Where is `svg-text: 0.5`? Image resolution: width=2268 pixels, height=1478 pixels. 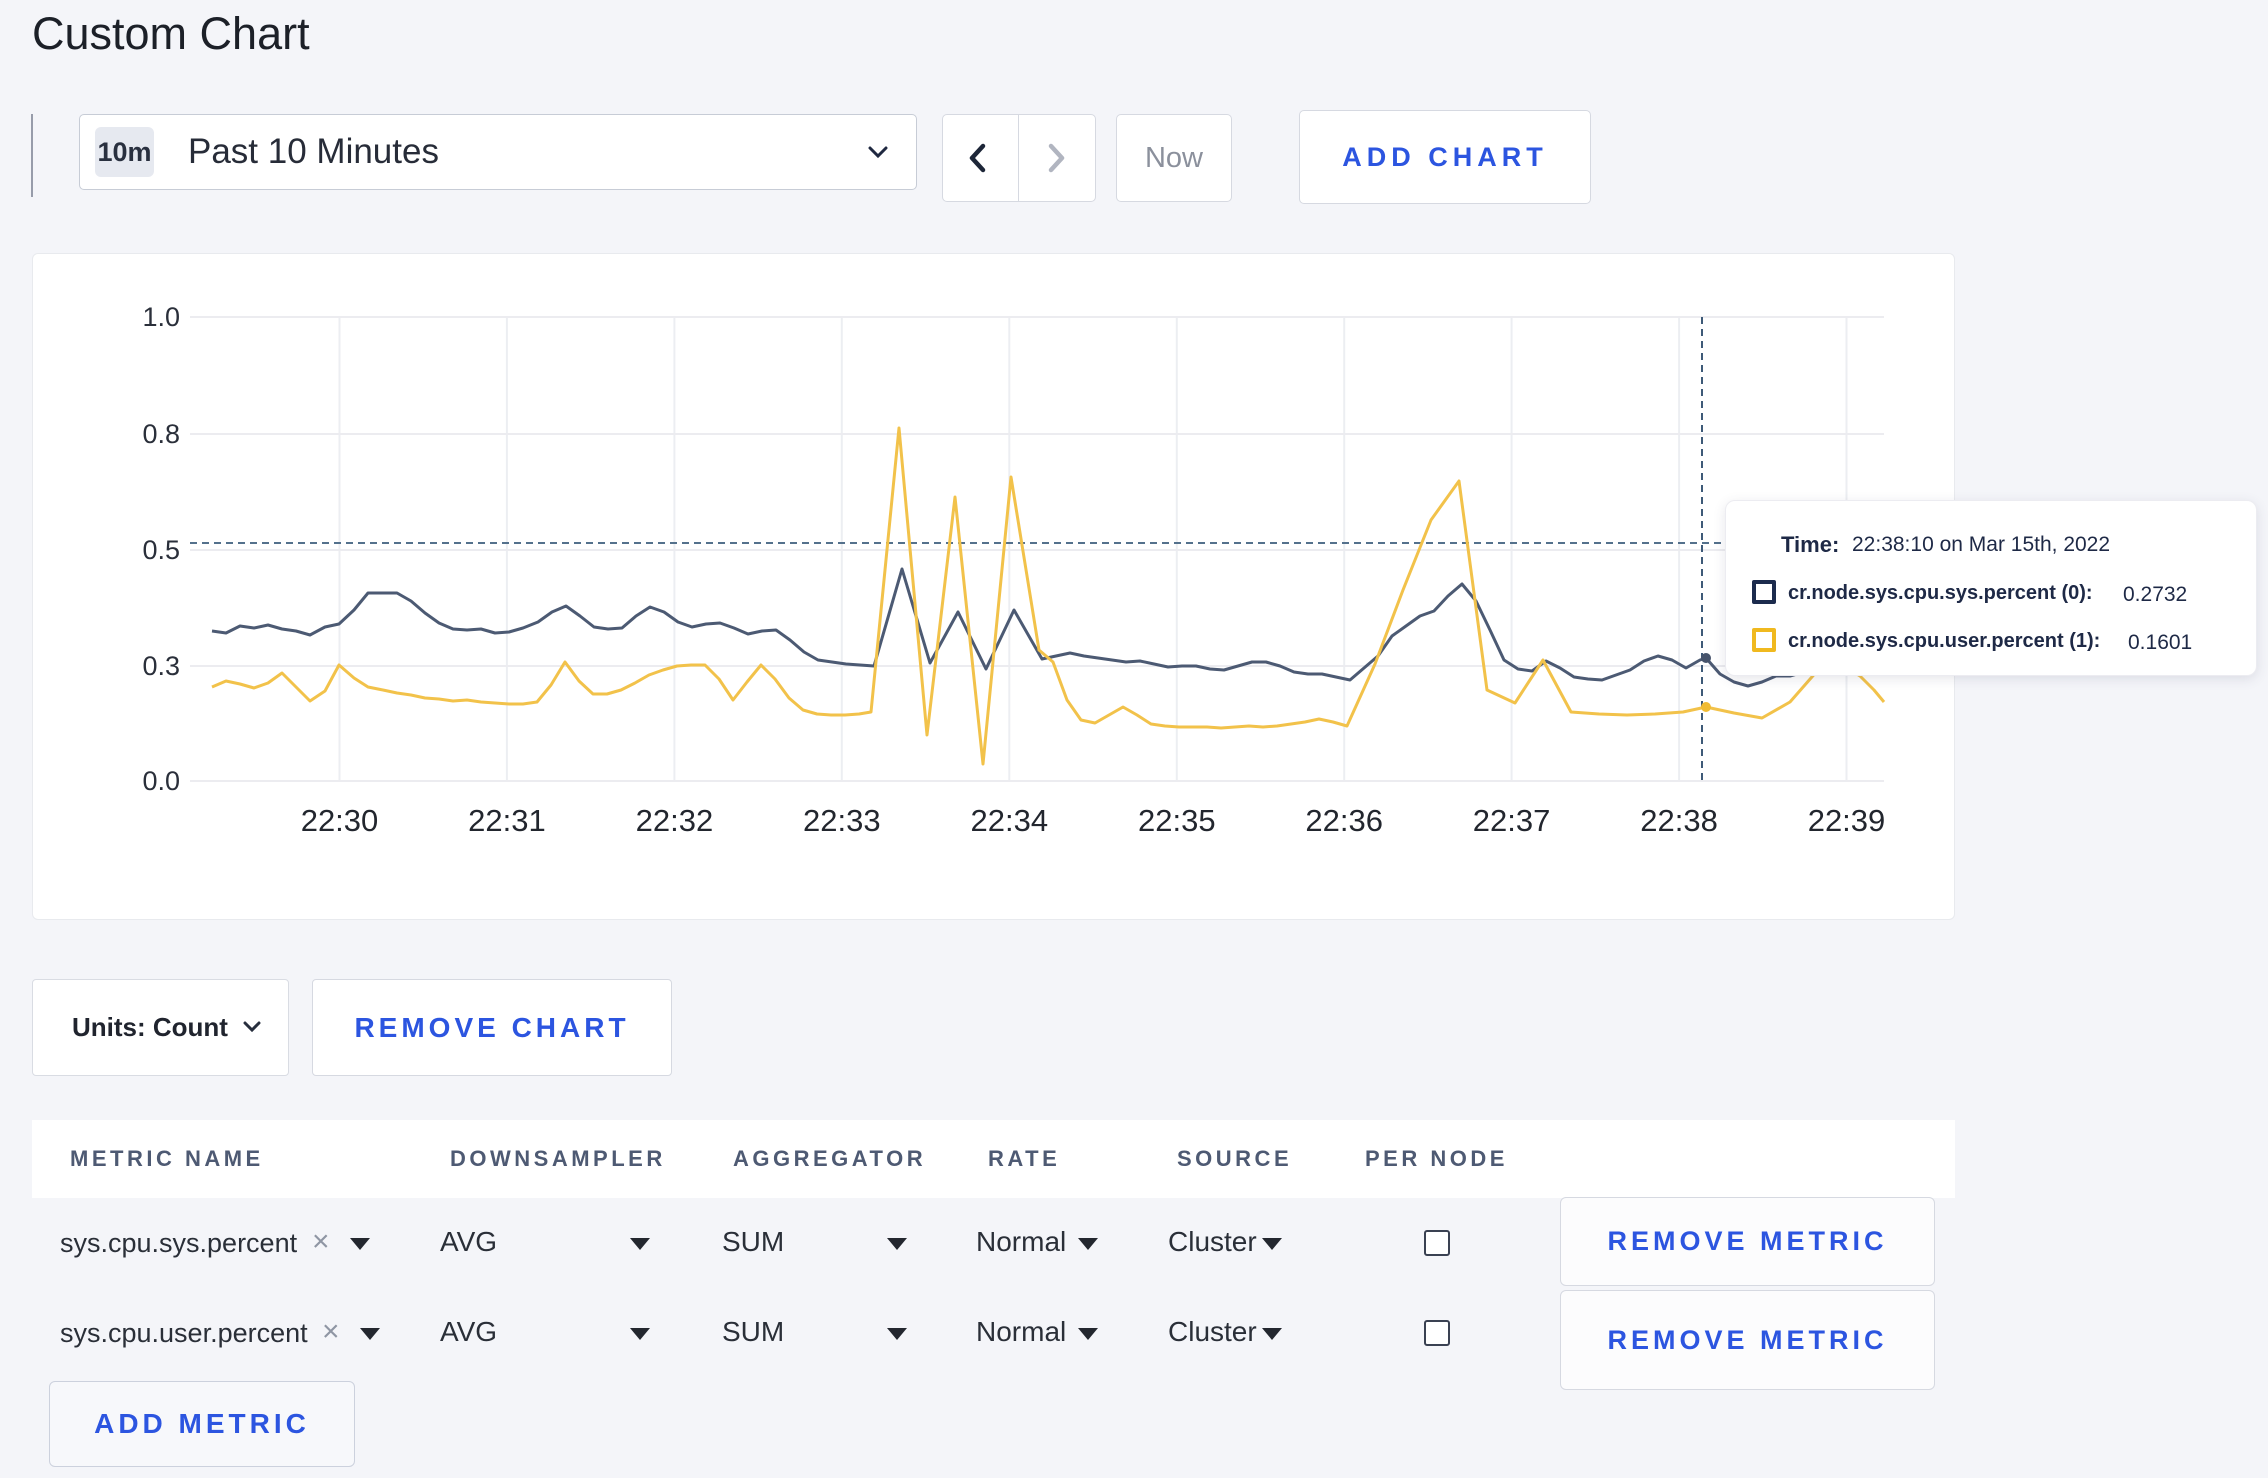 svg-text: 0.5 is located at coordinates (161, 550).